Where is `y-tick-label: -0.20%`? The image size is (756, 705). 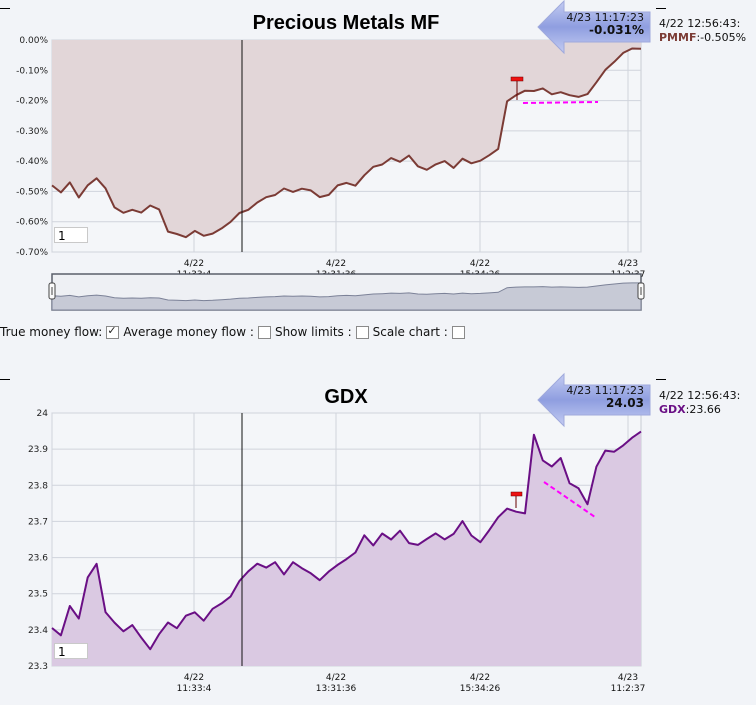
y-tick-label: -0.20% is located at coordinates (32, 102).